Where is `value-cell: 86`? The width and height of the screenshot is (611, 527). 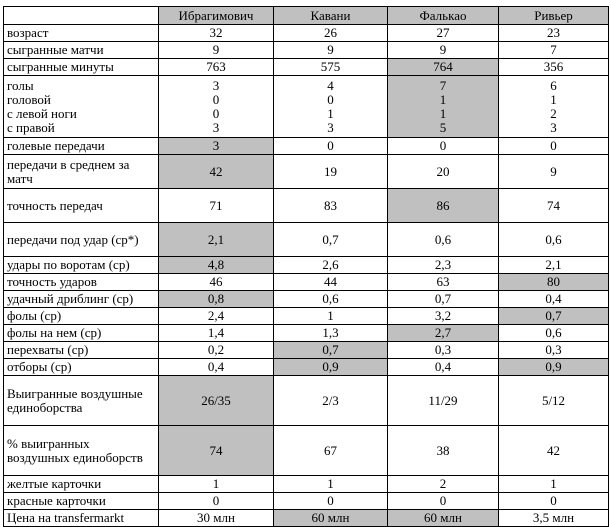
value-cell: 86 is located at coordinates (443, 205).